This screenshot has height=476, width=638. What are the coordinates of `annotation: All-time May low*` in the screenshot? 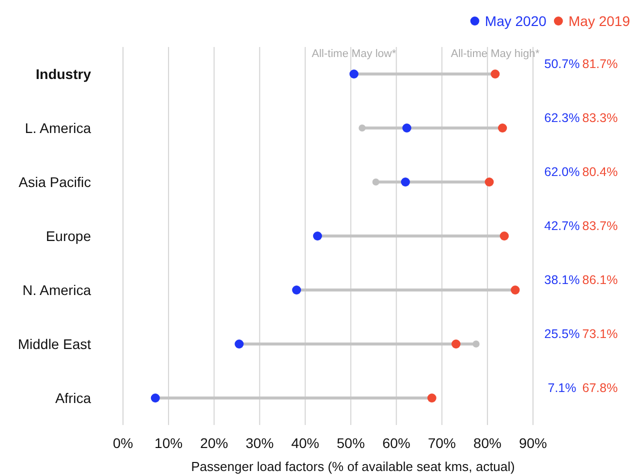 It's located at (354, 54).